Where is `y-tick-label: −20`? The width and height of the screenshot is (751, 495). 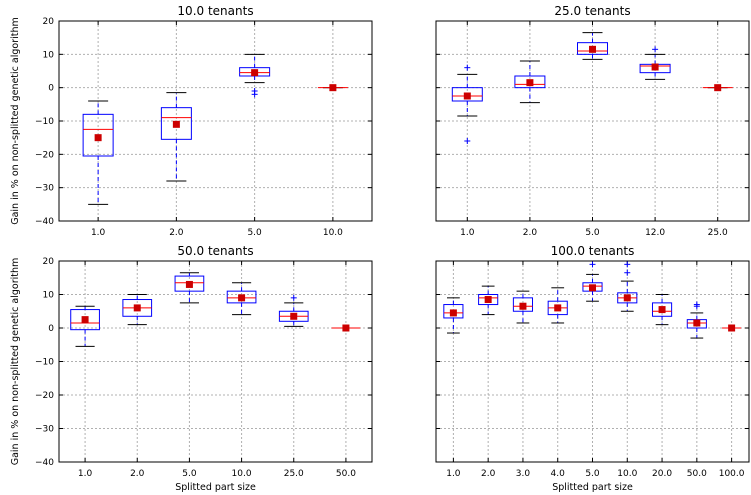
y-tick-label: −20 is located at coordinates (44, 155).